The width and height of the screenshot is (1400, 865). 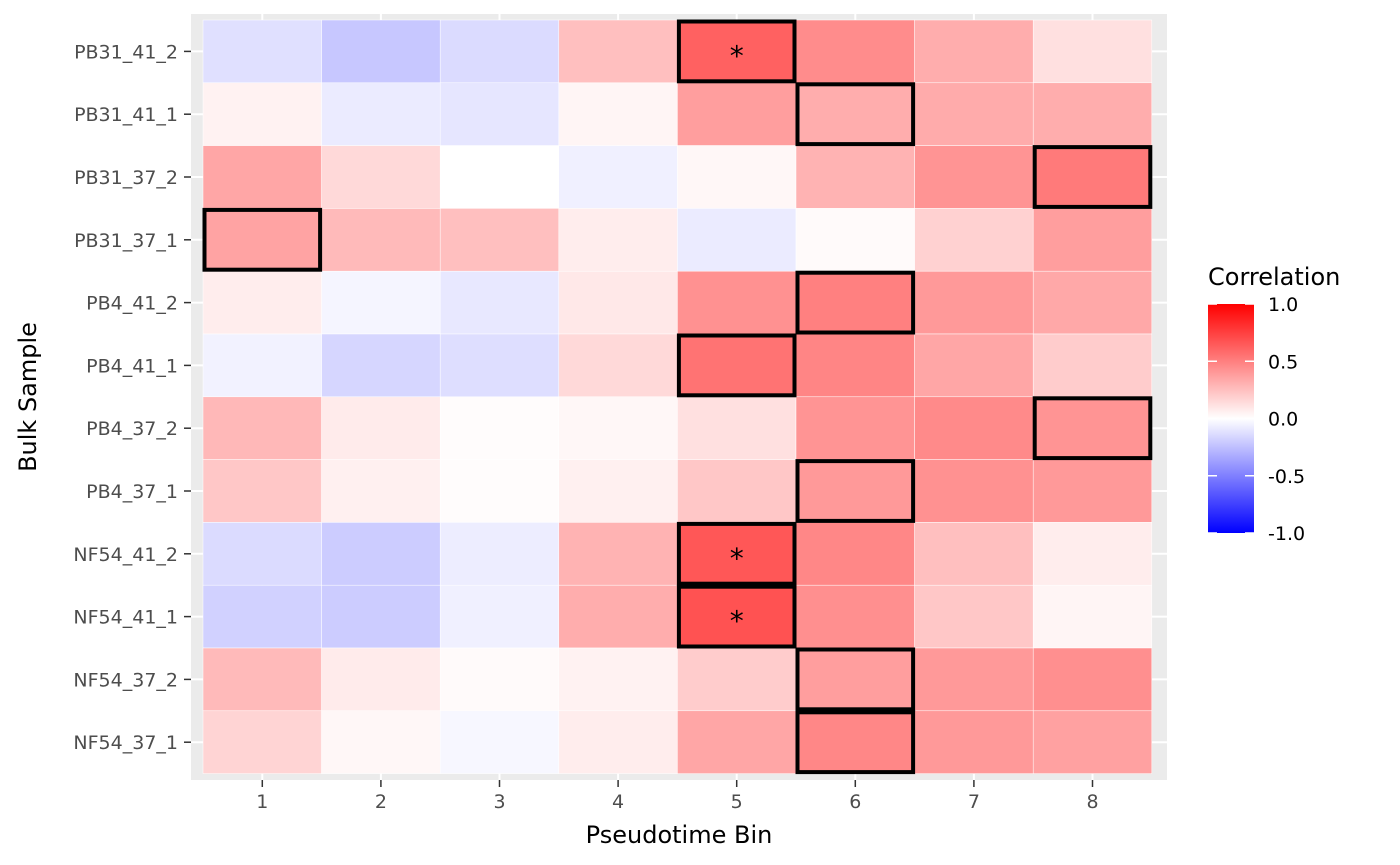 What do you see at coordinates (677, 796) in the screenshot?
I see `x-axis-ticks: 1 2 3 4 5 6 7 8` at bounding box center [677, 796].